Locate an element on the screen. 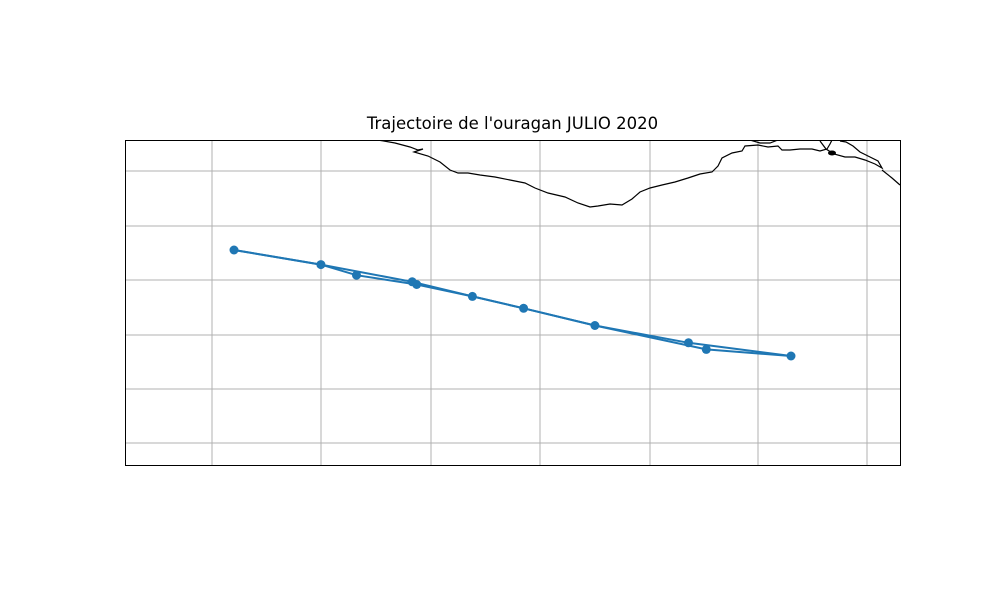  chart-title: Trajectoire de l'ouragan JULIO 2020 is located at coordinates (512, 123).